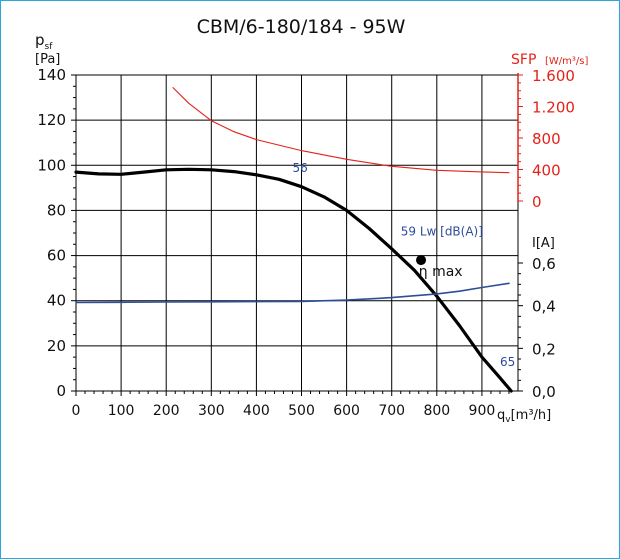  I want to click on x-axis-symbol: q, so click(501, 415).